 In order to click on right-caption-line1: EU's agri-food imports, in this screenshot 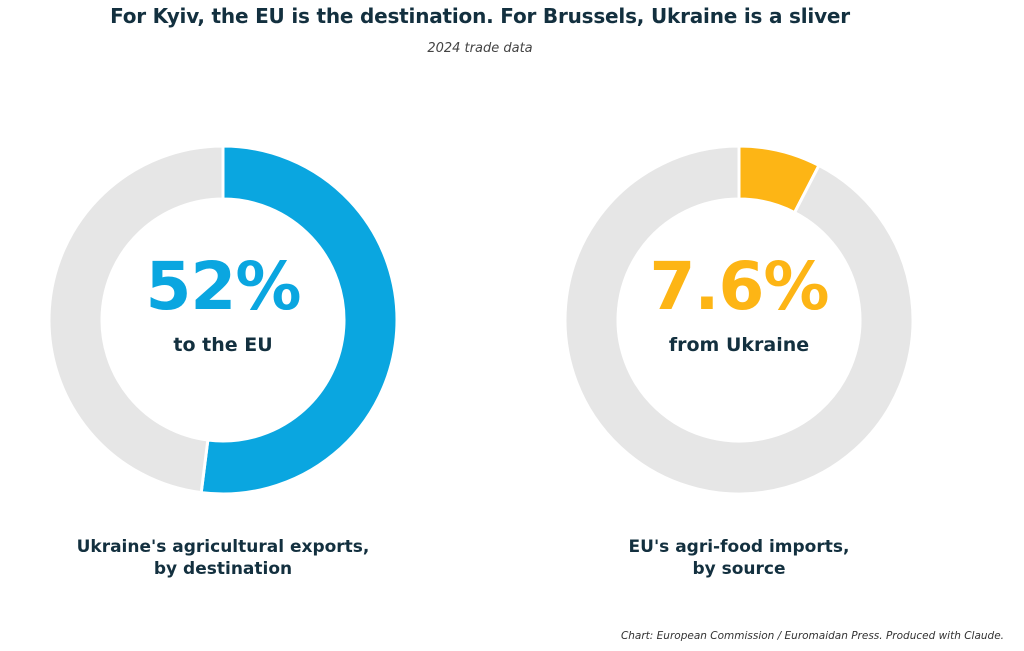, I will do `click(739, 547)`.